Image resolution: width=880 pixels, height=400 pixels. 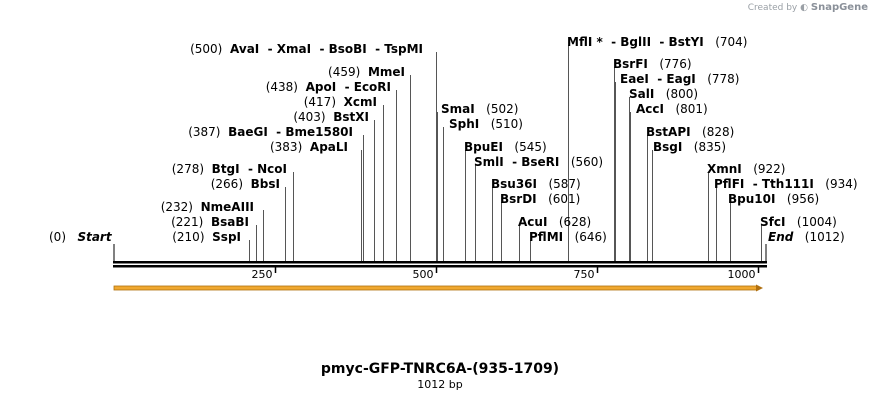 What do you see at coordinates (438, 288) in the screenshot?
I see `feature-arrow` at bounding box center [438, 288].